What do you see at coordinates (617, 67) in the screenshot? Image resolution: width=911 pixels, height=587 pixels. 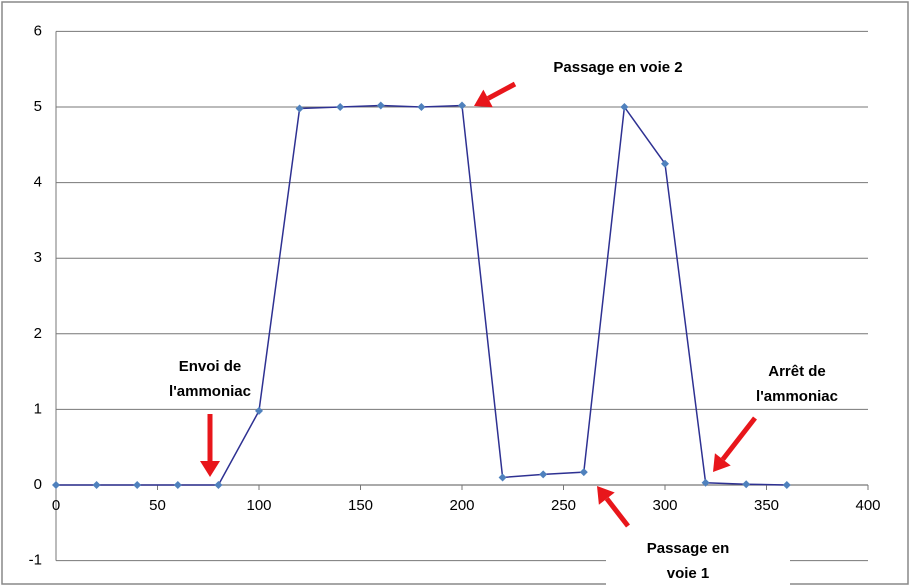 I see `annotation: Passage en voie 2` at bounding box center [617, 67].